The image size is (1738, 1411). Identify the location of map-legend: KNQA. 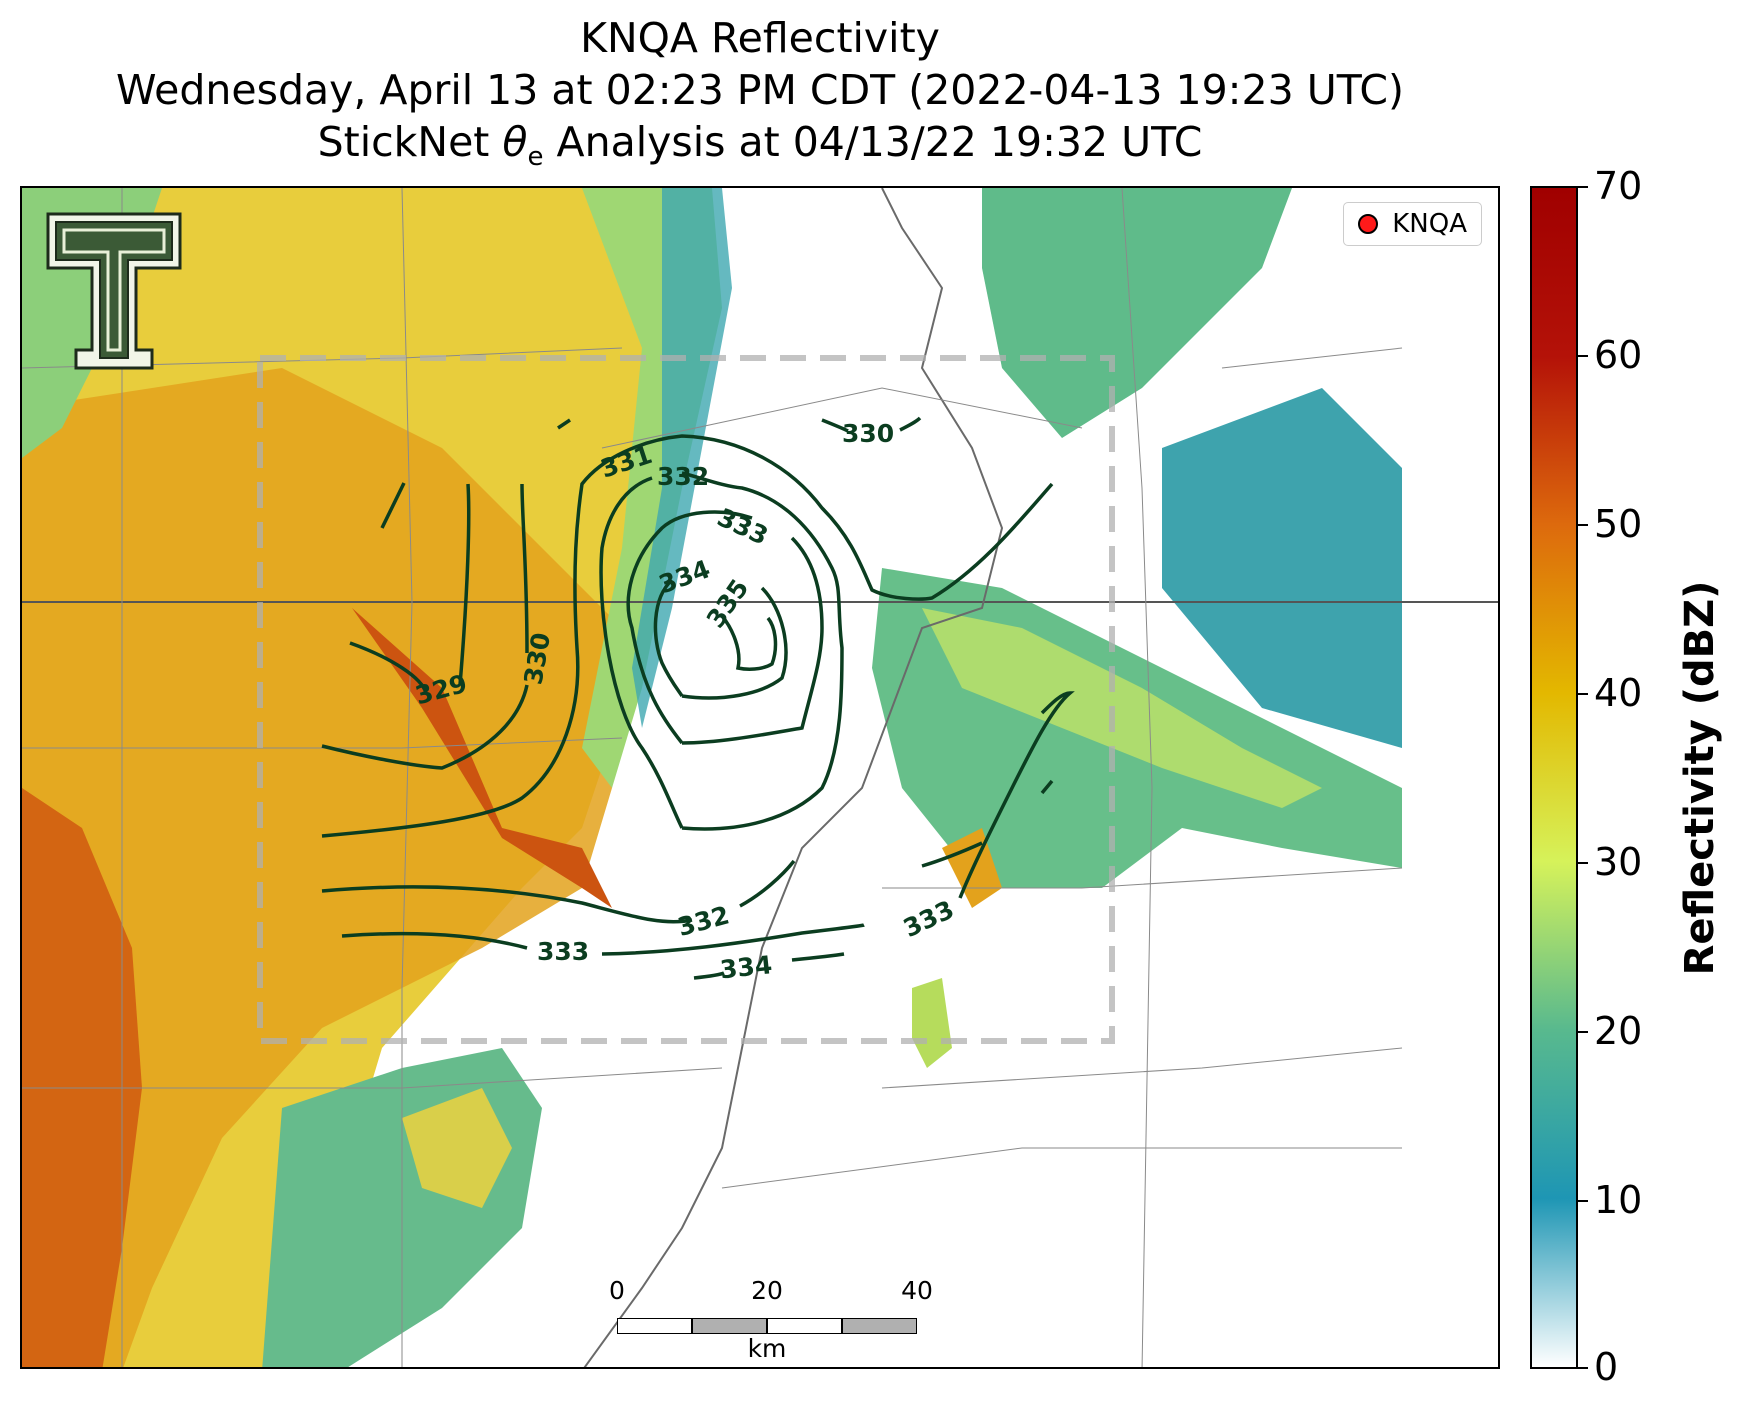
(1412, 224).